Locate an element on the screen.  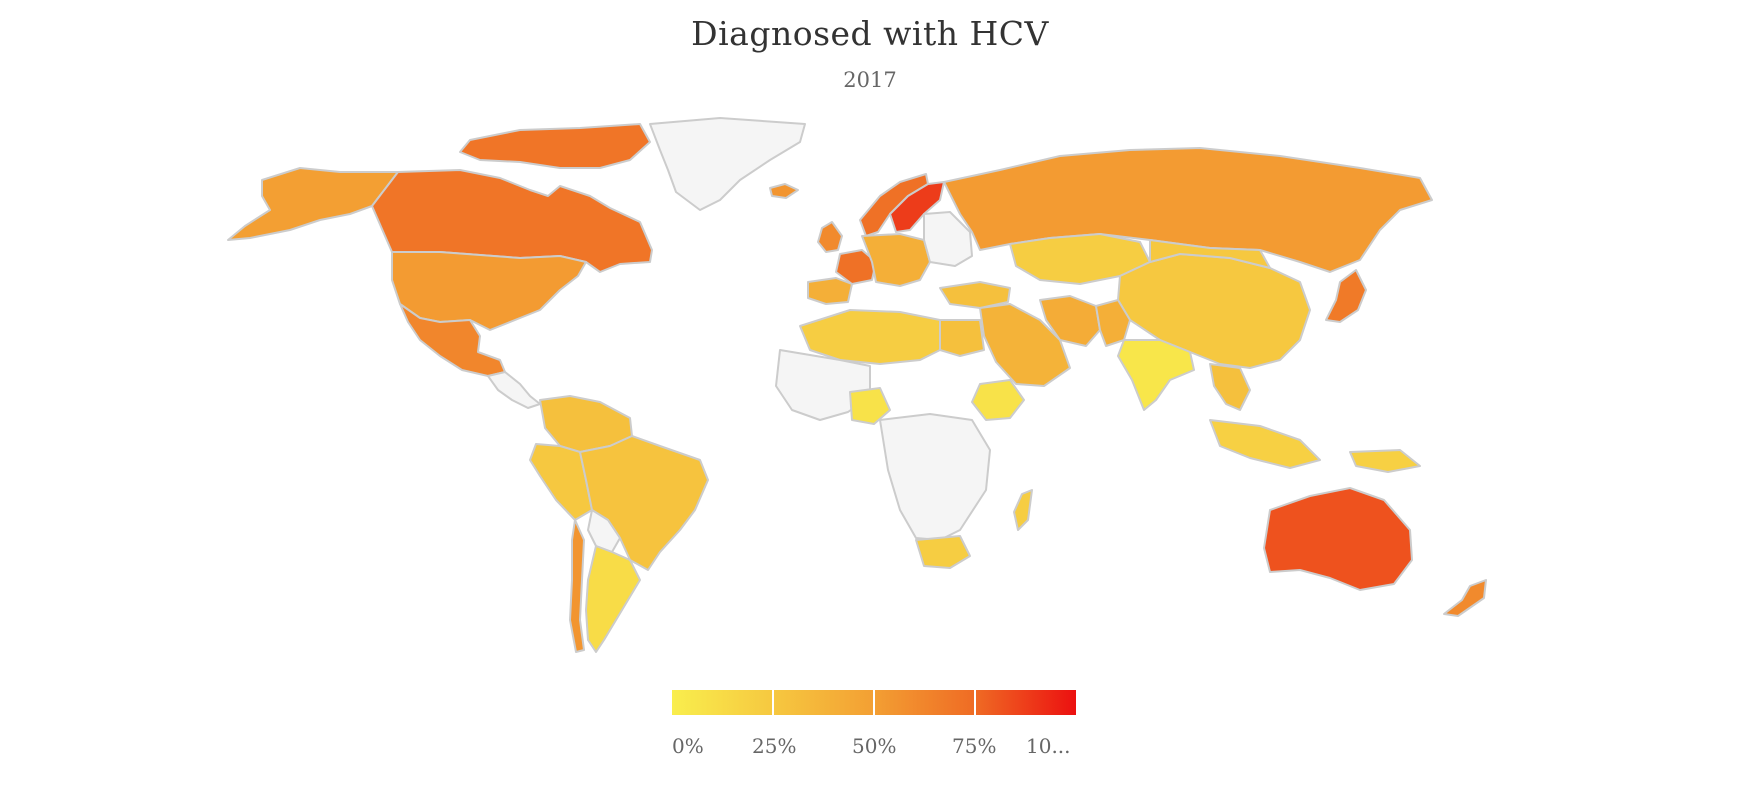
region-canadian-arctic-islands is located at coordinates (555, 146).